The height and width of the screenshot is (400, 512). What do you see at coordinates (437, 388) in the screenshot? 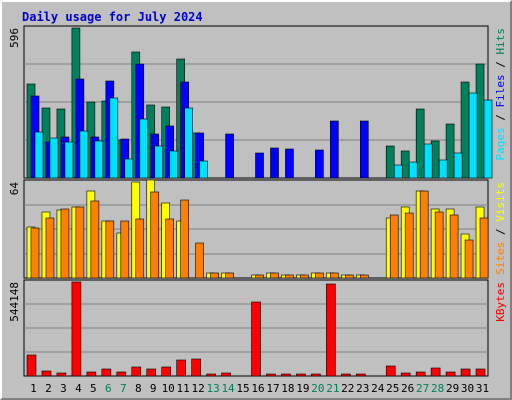
I see `day-label: 28` at bounding box center [437, 388].